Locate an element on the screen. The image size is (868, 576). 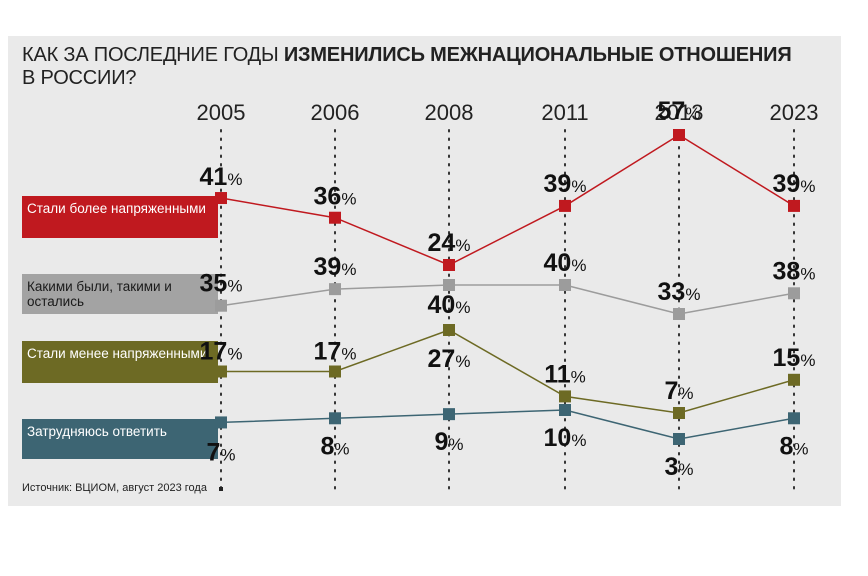
data-label-value: 39 is located at coordinates (328, 267).